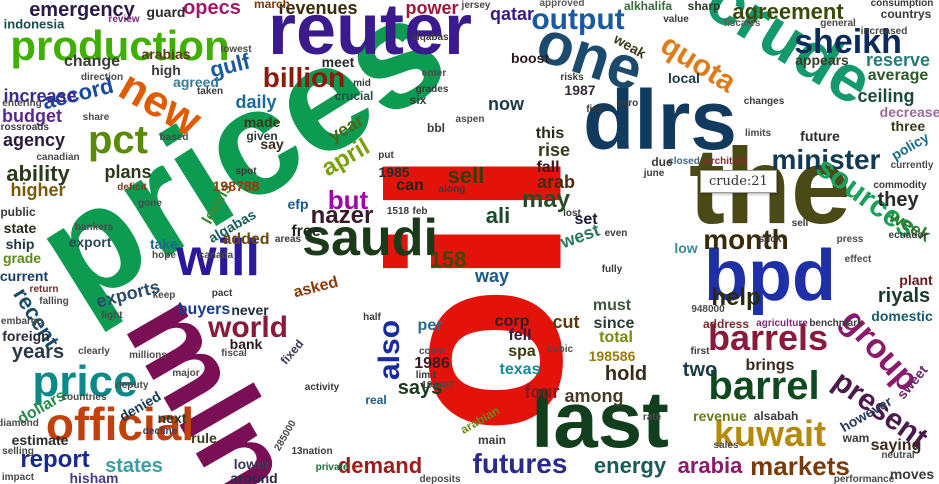 The width and height of the screenshot is (939, 484). Describe the element at coordinates (520, 463) in the screenshot. I see `word-futures: futures` at that location.